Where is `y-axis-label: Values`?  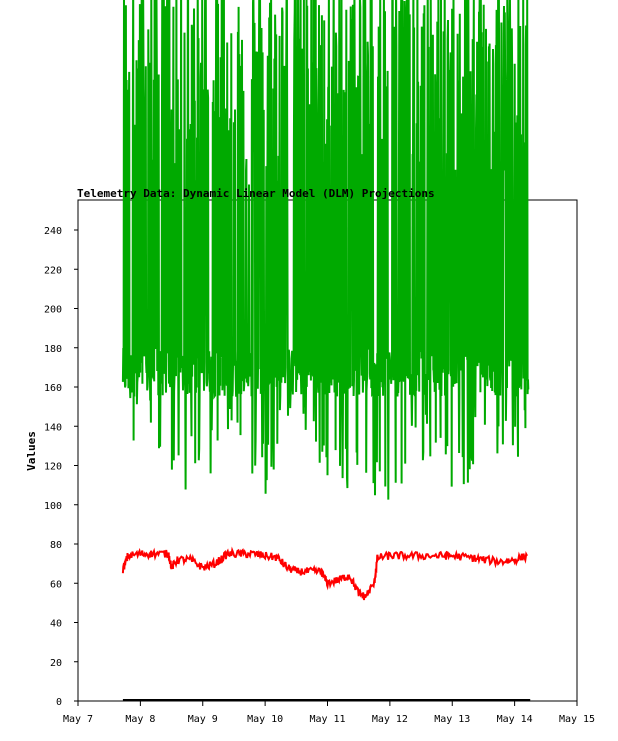
y-axis-label: Values is located at coordinates (31, 451).